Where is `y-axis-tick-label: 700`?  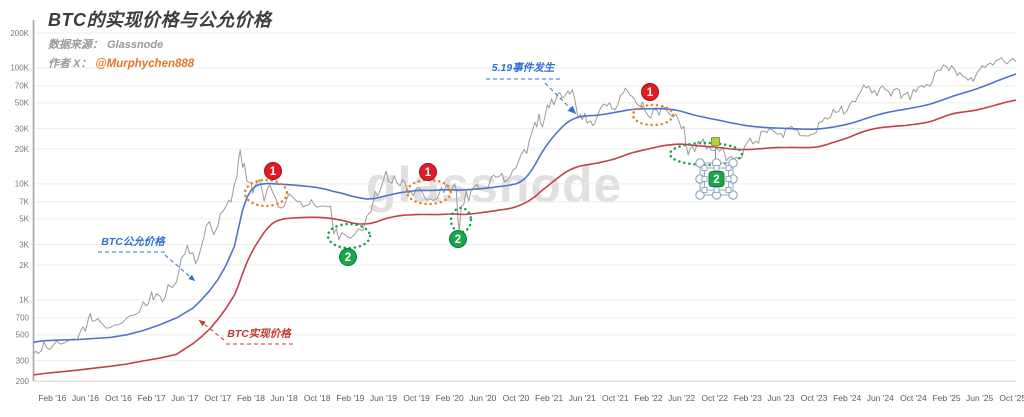 y-axis-tick-label: 700 is located at coordinates (23, 318).